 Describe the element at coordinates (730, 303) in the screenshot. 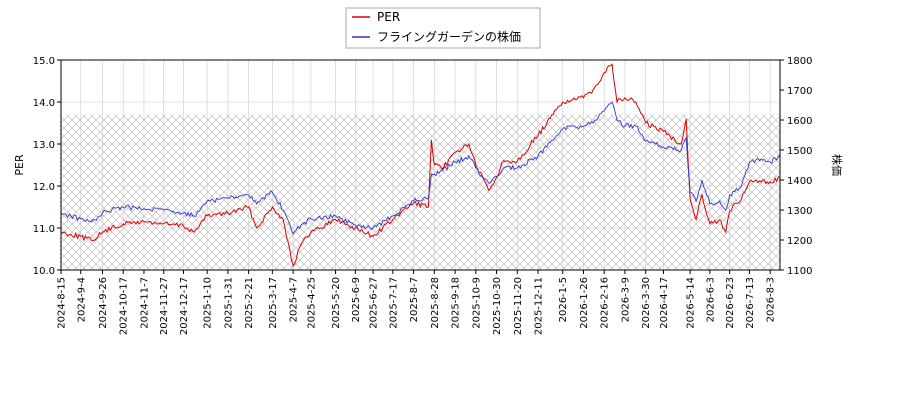

I see `x-tick-label: 2026-6-23` at that location.